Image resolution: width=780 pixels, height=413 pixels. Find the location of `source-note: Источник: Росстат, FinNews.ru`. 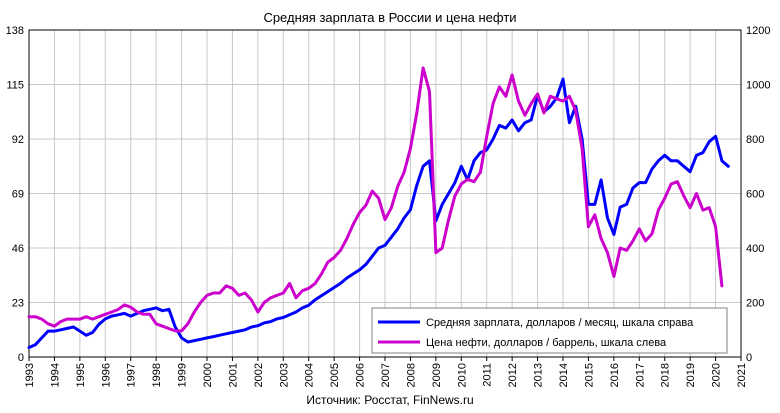

source-note: Источник: Росстат, FinNews.ru is located at coordinates (389, 400).